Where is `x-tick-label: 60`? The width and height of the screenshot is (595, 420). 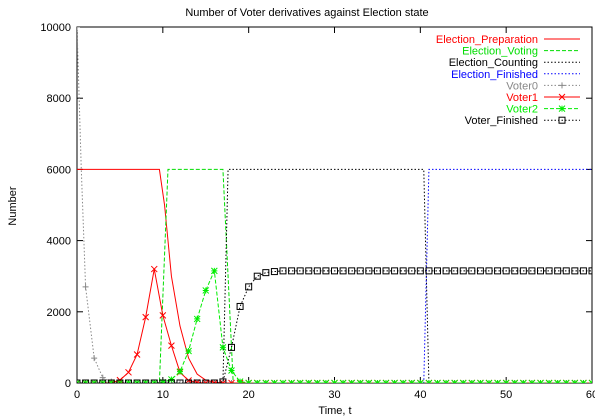 x-tick-label: 60 is located at coordinates (590, 395).